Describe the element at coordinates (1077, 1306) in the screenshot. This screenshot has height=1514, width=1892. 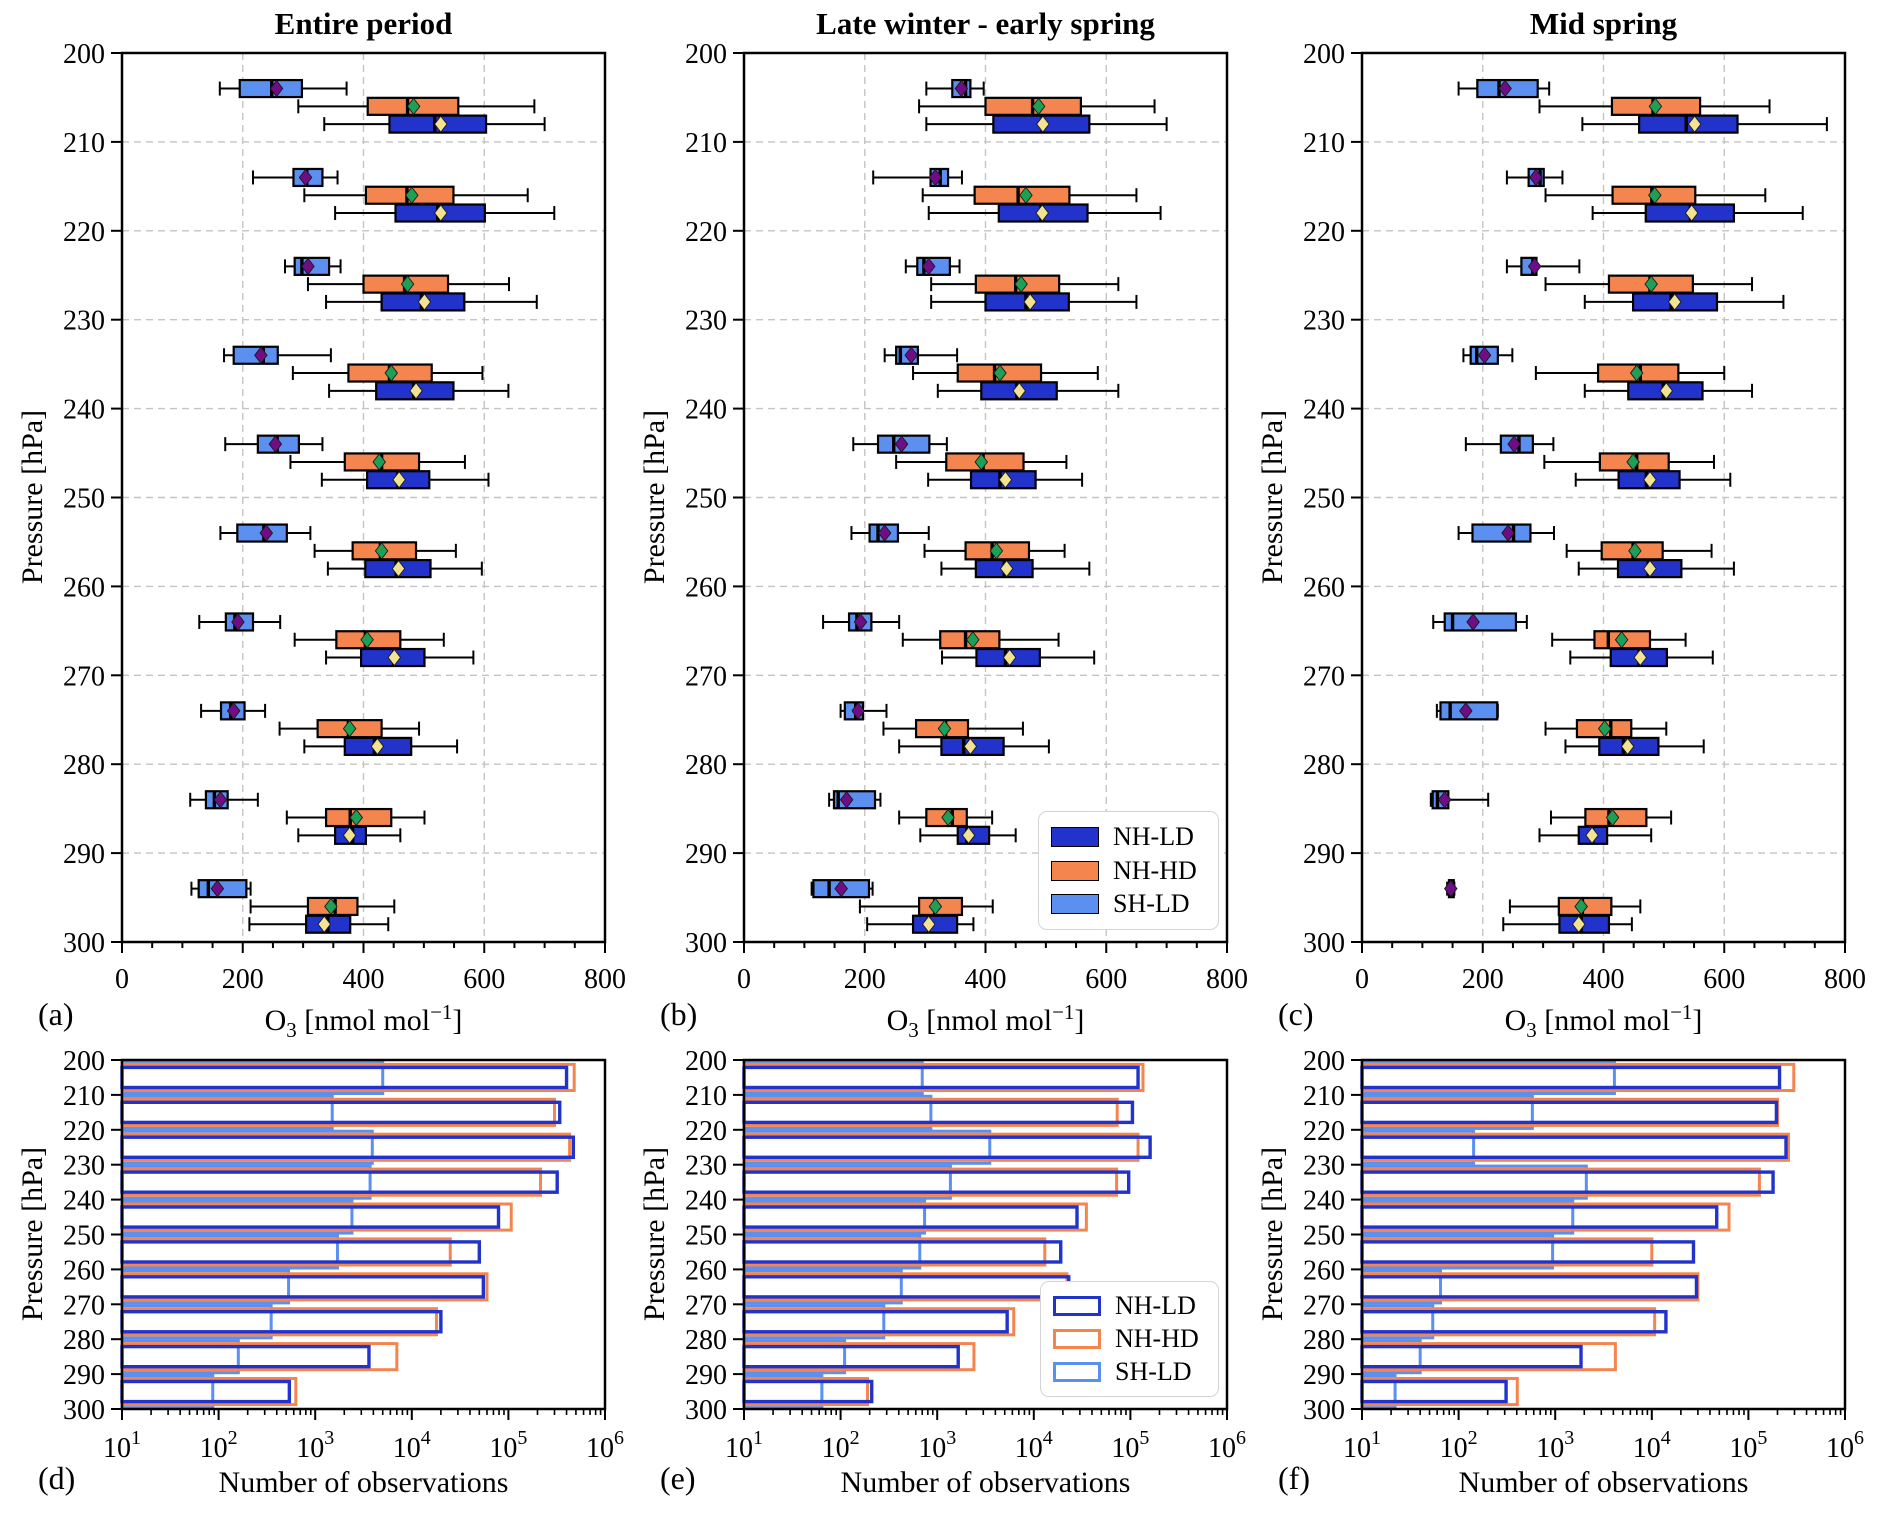
I see `nh-ld-outline-swatch-icon` at that location.